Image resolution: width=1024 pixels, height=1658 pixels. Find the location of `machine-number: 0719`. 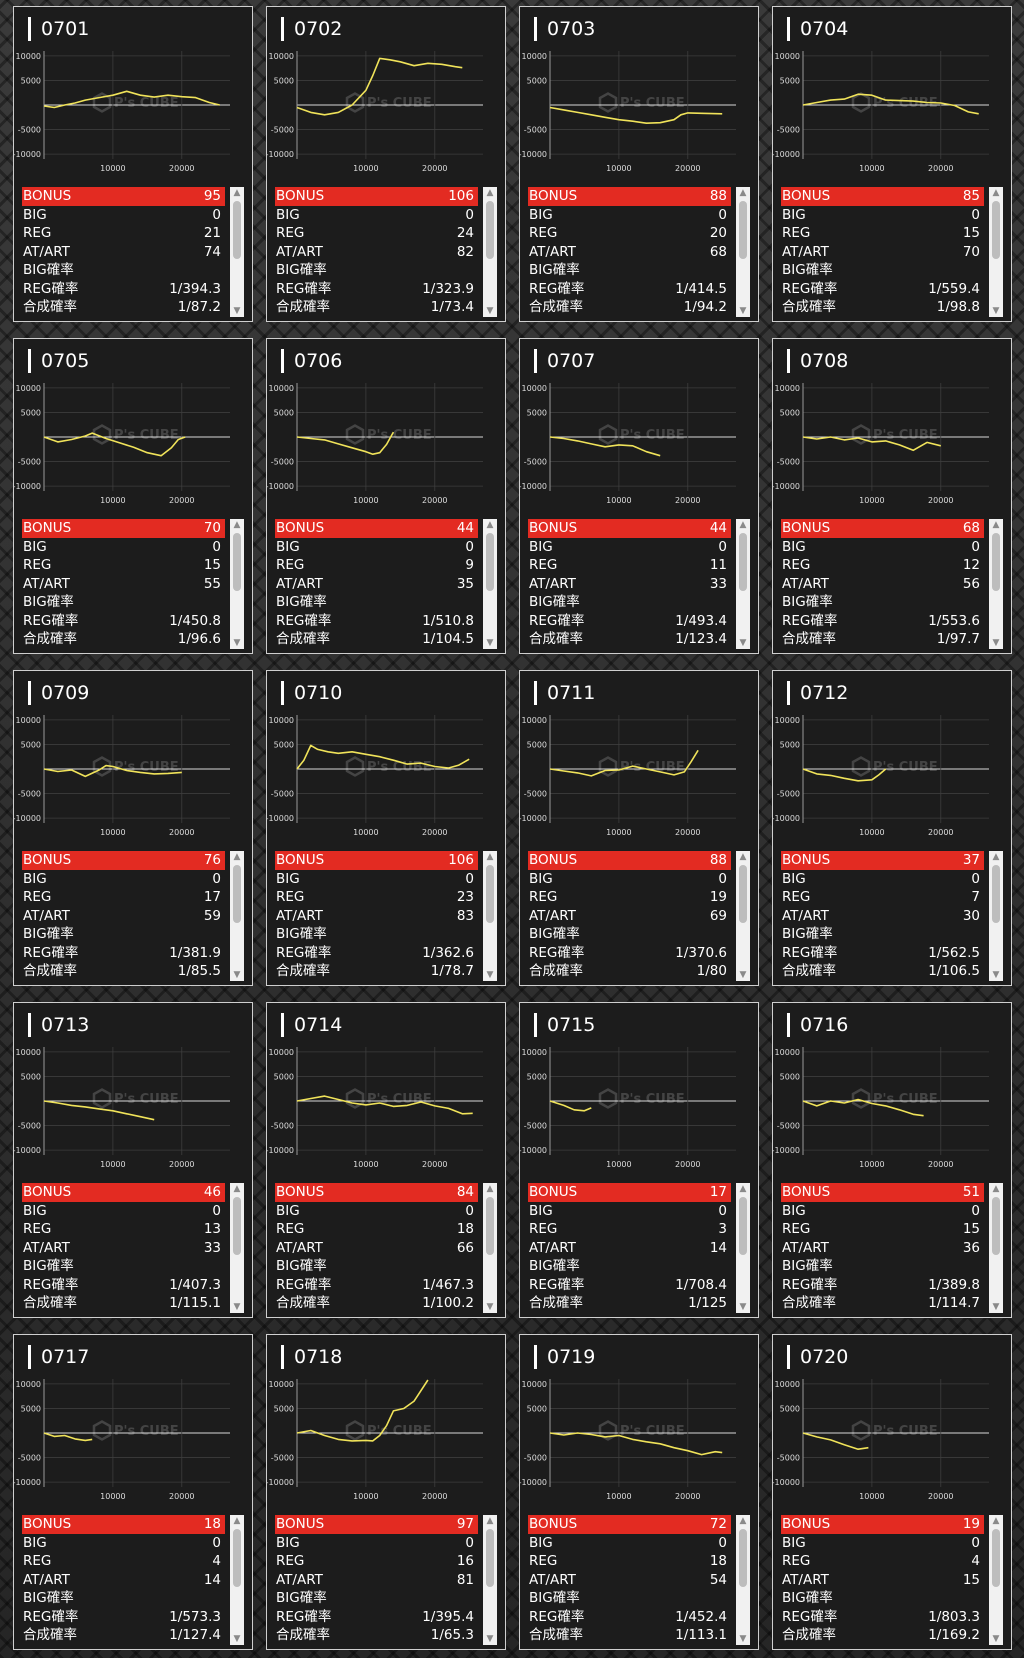

machine-number: 0719 is located at coordinates (564, 1357).